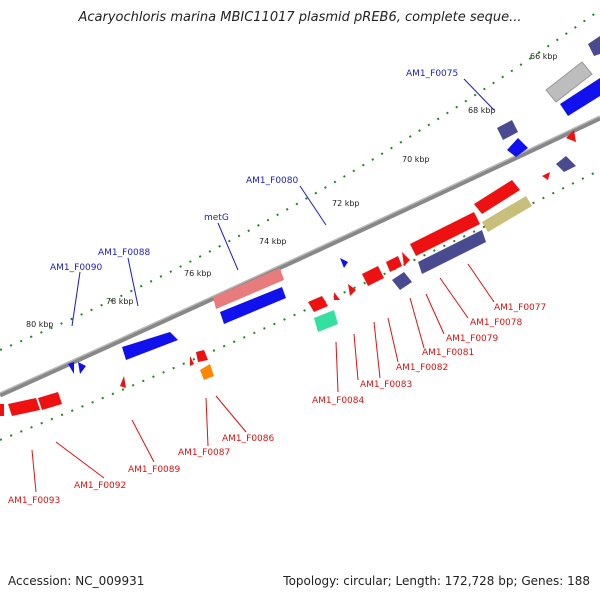 The image size is (600, 600). What do you see at coordinates (154, 470) in the screenshot?
I see `gene-label: AM1_F0089` at bounding box center [154, 470].